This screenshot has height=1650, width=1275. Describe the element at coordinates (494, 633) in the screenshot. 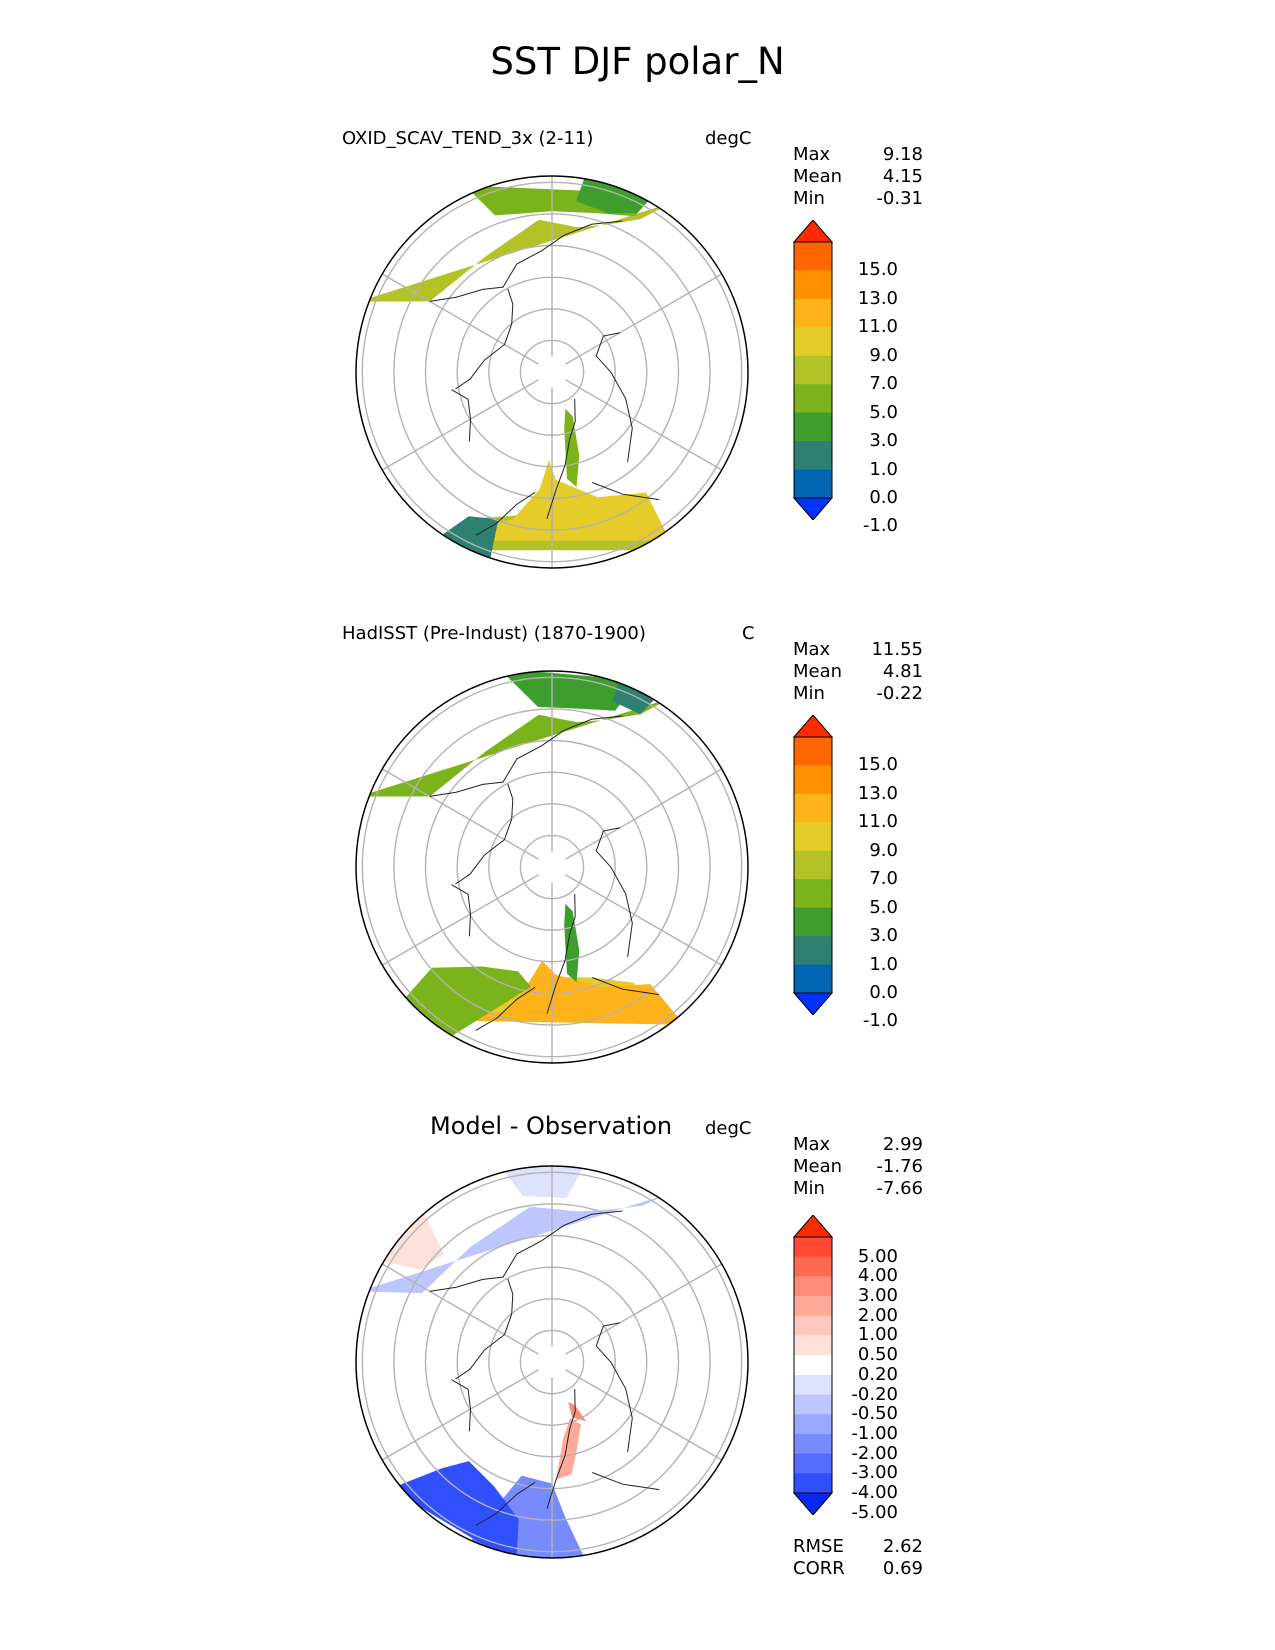

I see `panel-title: HadISST (Pre-Indust) (1870-1900)` at that location.